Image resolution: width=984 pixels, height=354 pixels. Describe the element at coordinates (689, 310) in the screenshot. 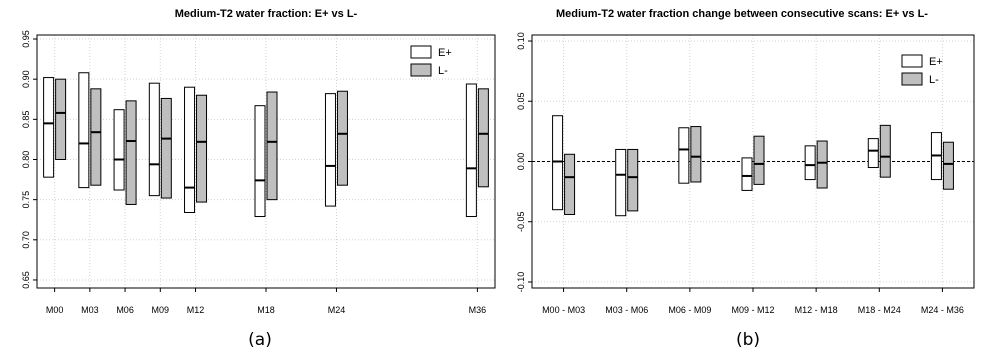

I see `x-tick-label: M06 - M09` at that location.